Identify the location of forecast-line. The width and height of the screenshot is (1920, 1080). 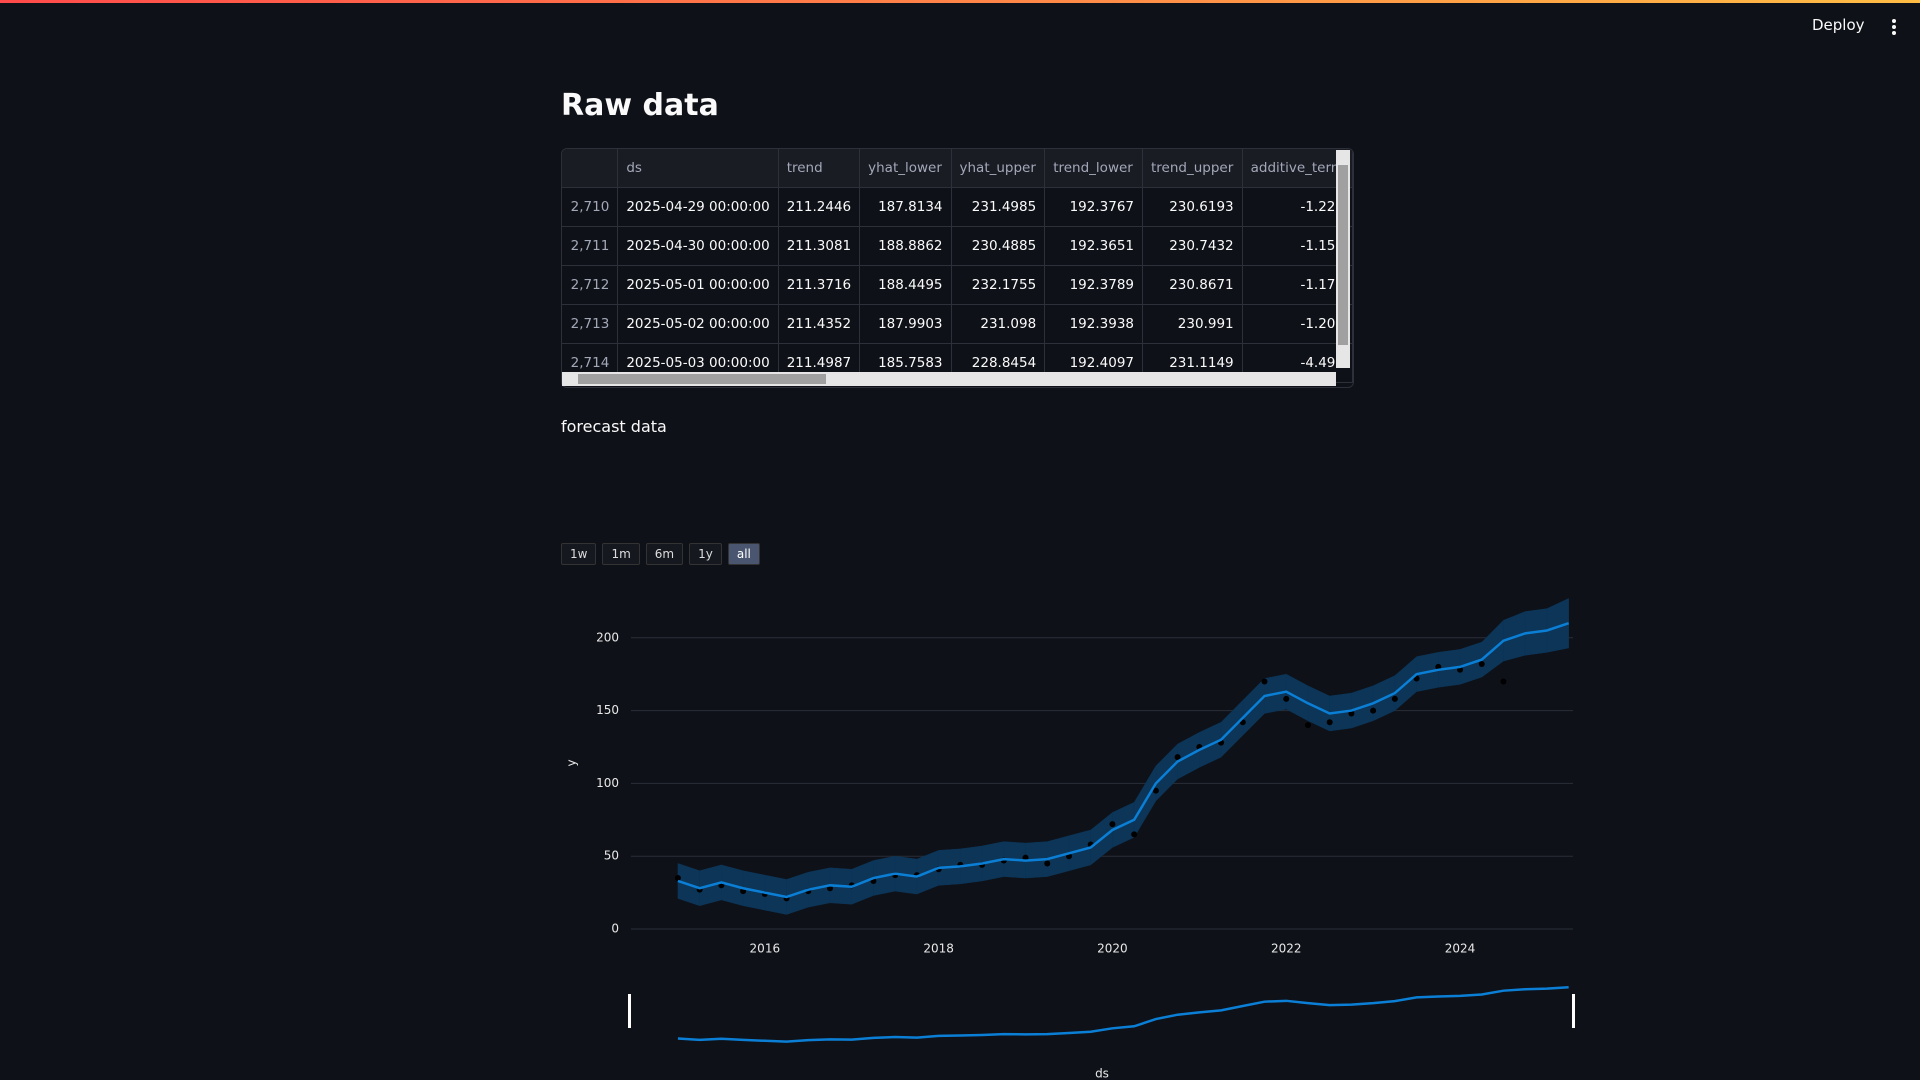
(1123, 760).